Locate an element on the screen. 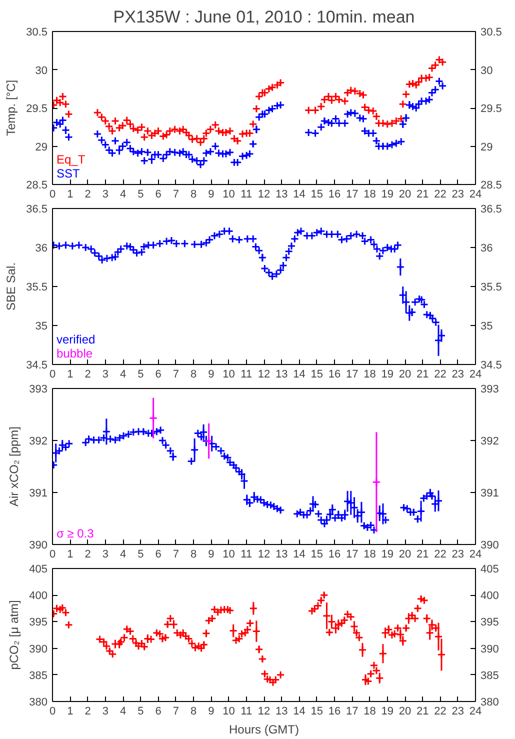 Image resolution: width=515 pixels, height=739 pixels. y-tick-label: 36 is located at coordinates (41, 248).